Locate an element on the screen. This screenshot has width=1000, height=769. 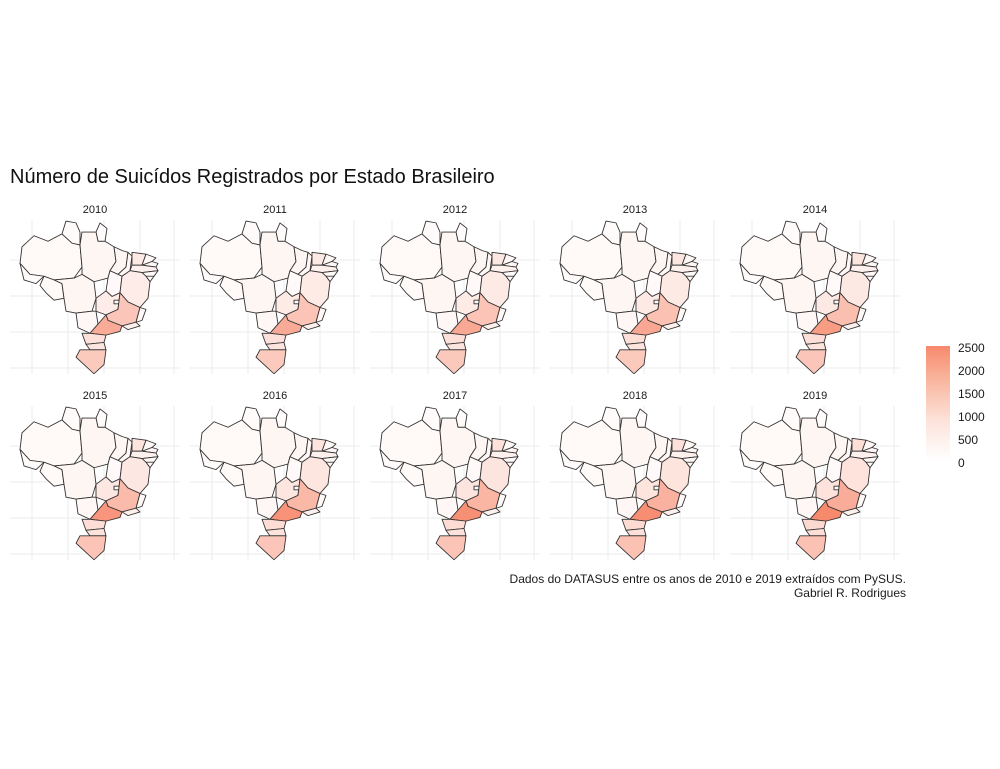
map-panel-2016: 2016 is located at coordinates (275, 474).